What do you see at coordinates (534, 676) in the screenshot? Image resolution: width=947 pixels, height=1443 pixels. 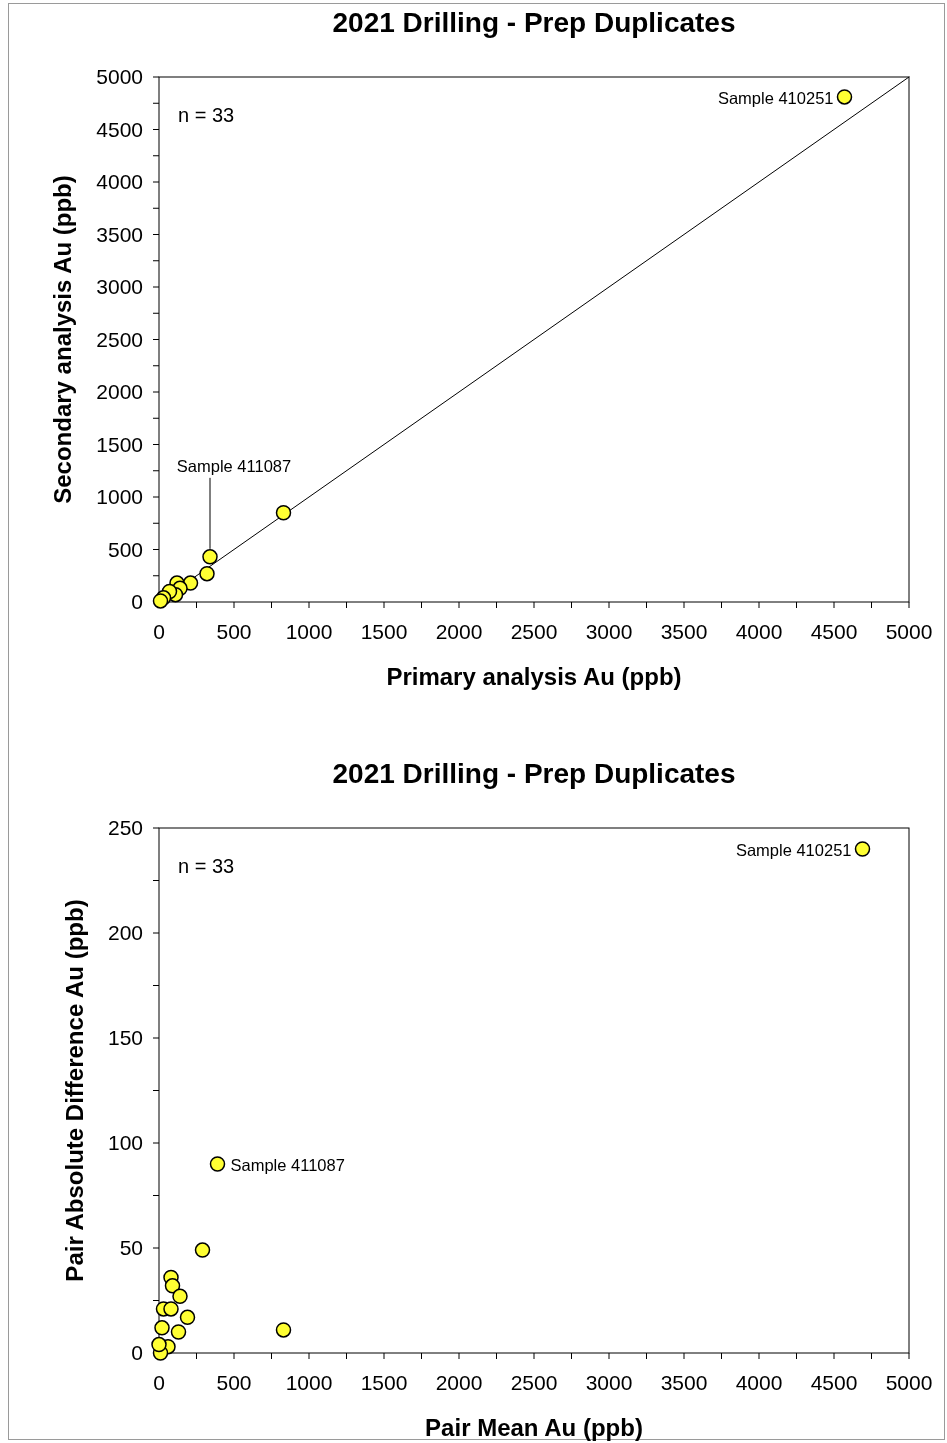 I see `x-axis-title: Primary analysis Au (ppb)` at bounding box center [534, 676].